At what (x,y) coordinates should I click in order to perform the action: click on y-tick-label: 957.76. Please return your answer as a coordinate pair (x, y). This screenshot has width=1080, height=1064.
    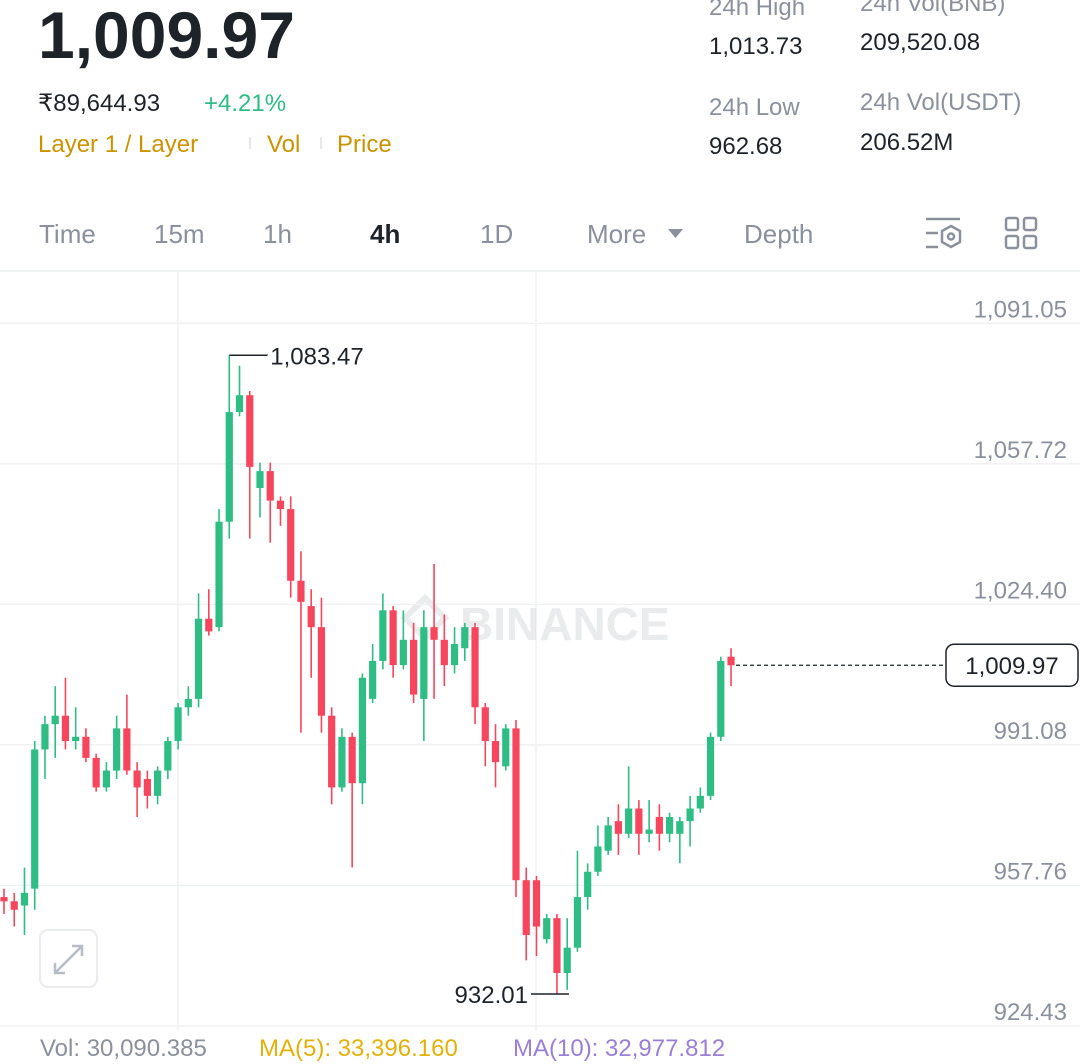
    Looking at the image, I should click on (1030, 871).